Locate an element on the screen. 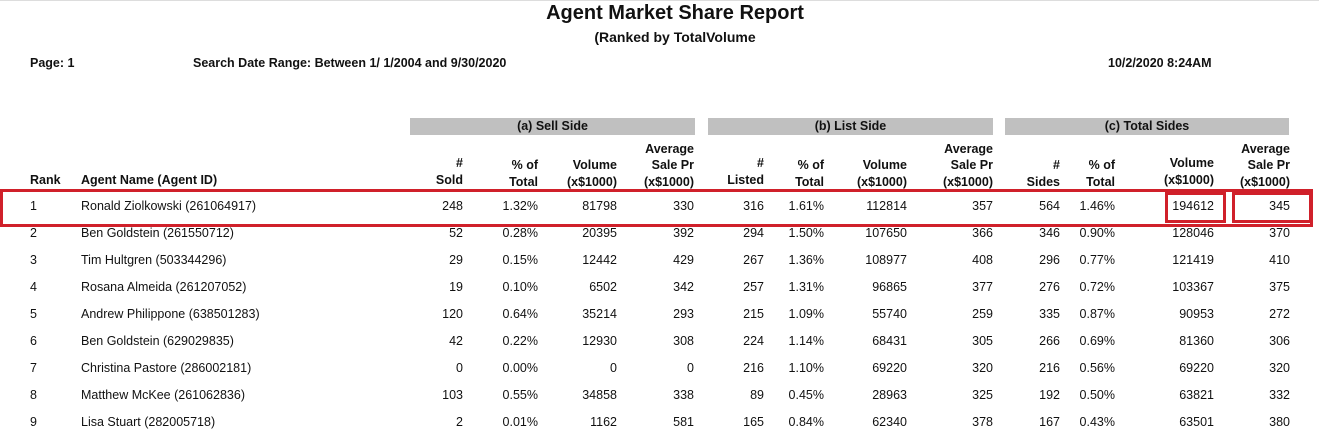  cell-rank: 2 is located at coordinates (33, 233).